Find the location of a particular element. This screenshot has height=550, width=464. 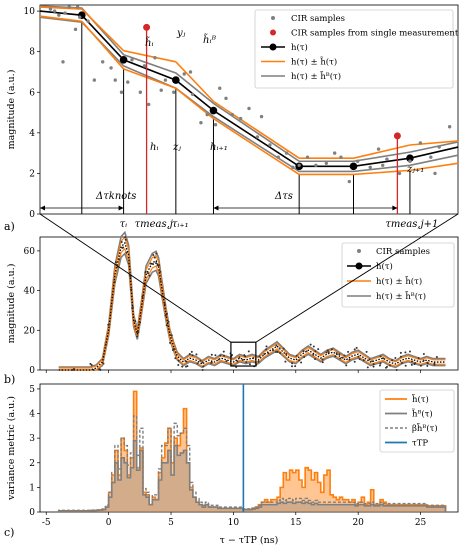

y-tick-label-a: 0 is located at coordinates (32, 215).